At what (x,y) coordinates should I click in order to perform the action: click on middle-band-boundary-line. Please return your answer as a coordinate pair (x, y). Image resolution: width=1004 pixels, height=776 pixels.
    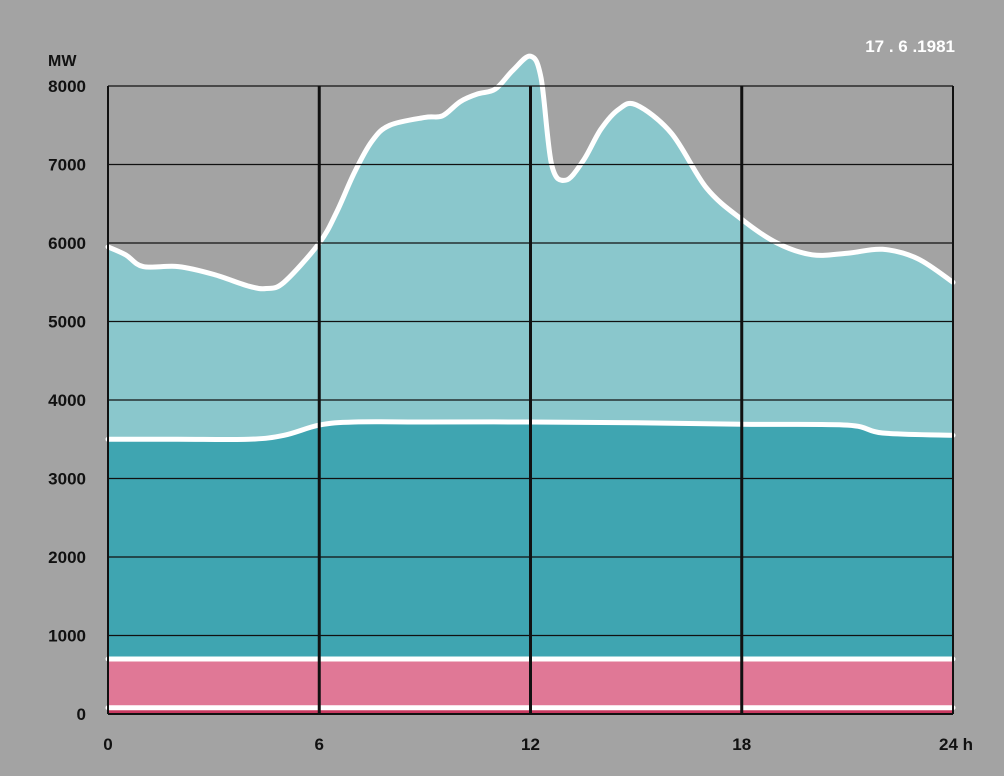
    Looking at the image, I should click on (530, 431).